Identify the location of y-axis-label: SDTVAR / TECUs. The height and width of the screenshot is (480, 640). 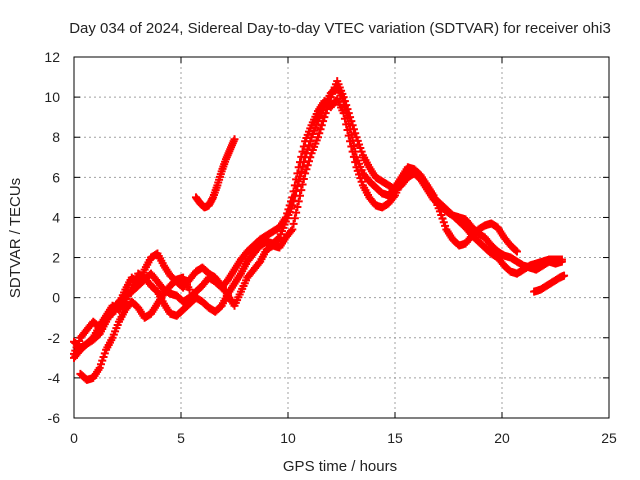
(15, 238).